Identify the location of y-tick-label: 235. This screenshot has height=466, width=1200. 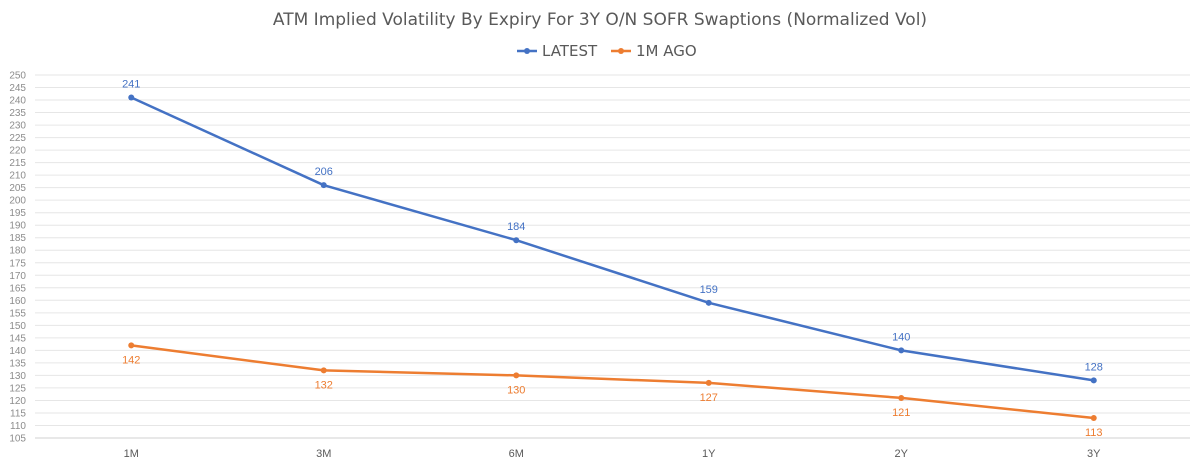
(17, 113).